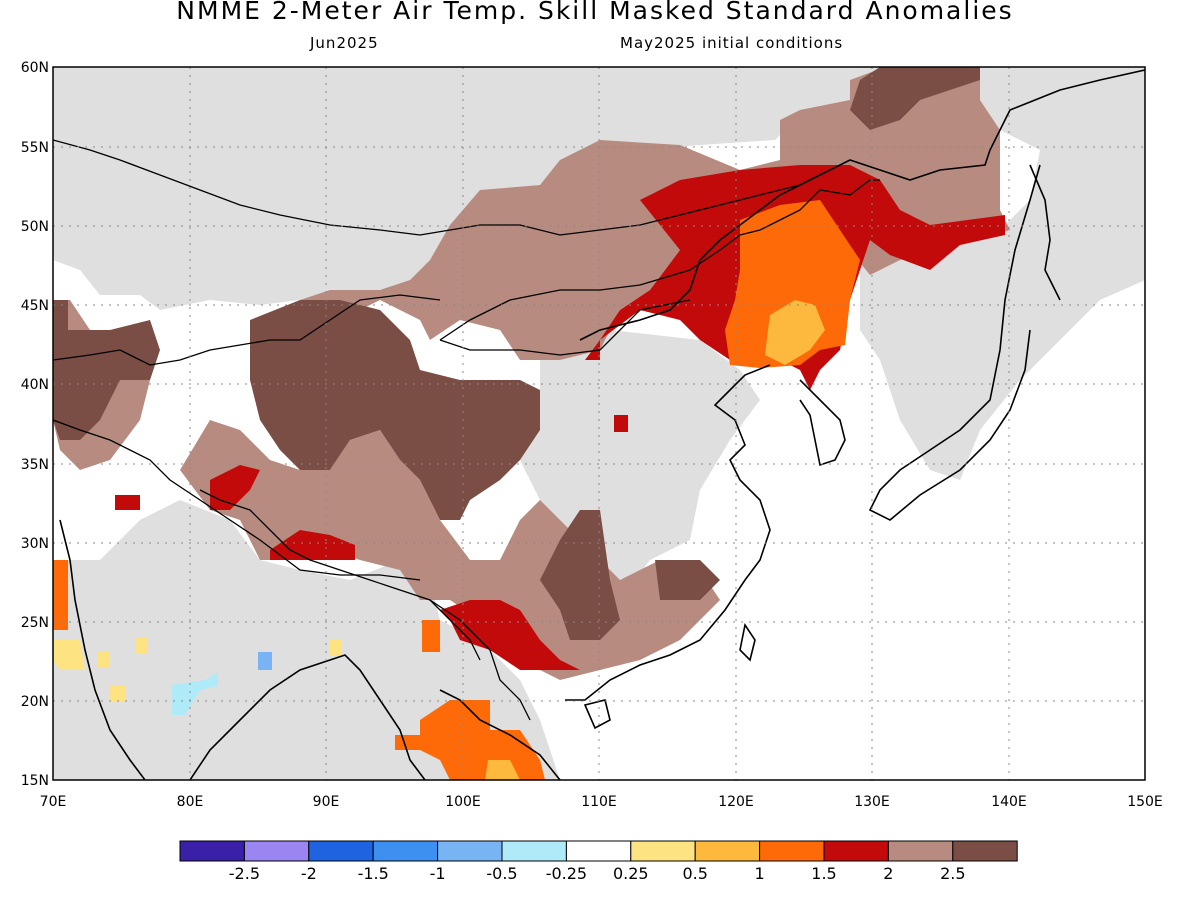  I want to click on anomaly-1-indochina, so click(482, 740).